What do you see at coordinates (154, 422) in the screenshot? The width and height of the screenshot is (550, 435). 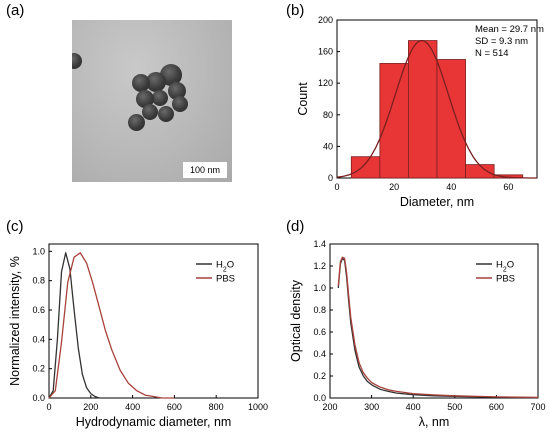 I see `x-axis-label: Hydrodynamic diameter, nm` at bounding box center [154, 422].